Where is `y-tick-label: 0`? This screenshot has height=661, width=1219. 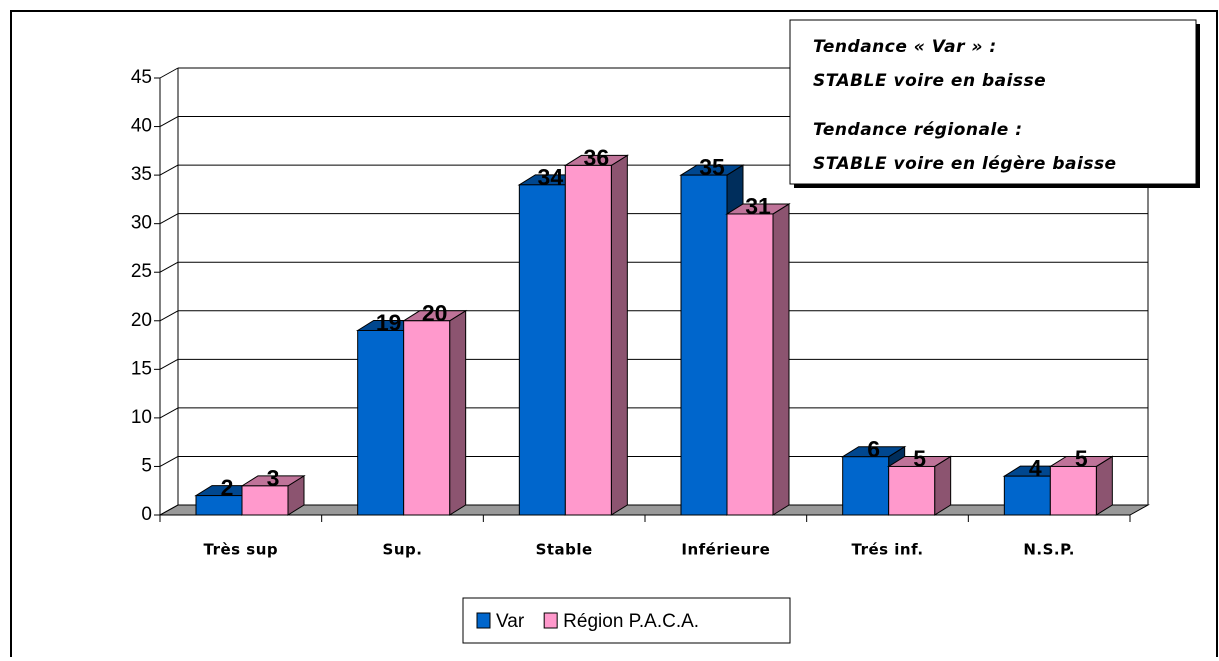
y-tick-label: 0 is located at coordinates (146, 514).